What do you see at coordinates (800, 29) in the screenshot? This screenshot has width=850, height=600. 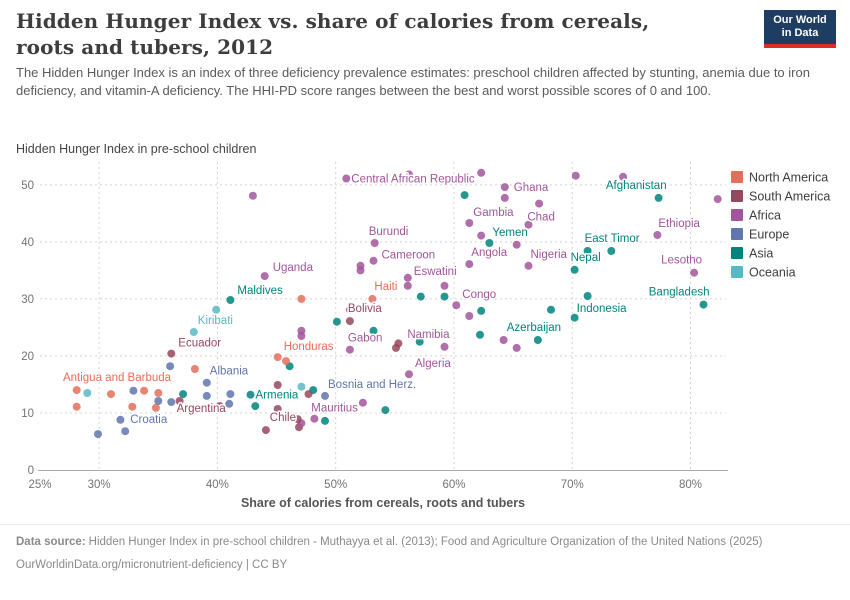 I see `owid-logo: Our World in Data` at bounding box center [800, 29].